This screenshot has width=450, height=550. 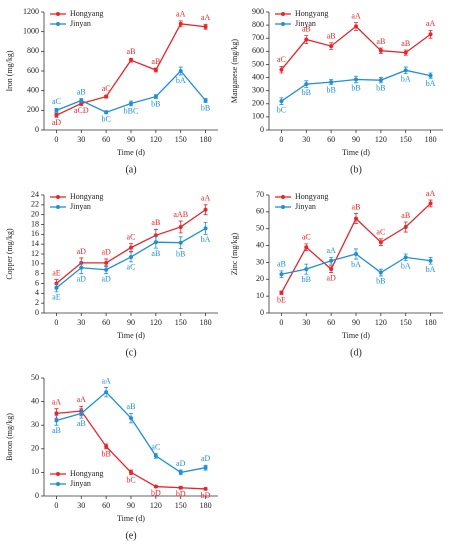 I want to click on y-tick-label: 16, so click(x=35, y=233).